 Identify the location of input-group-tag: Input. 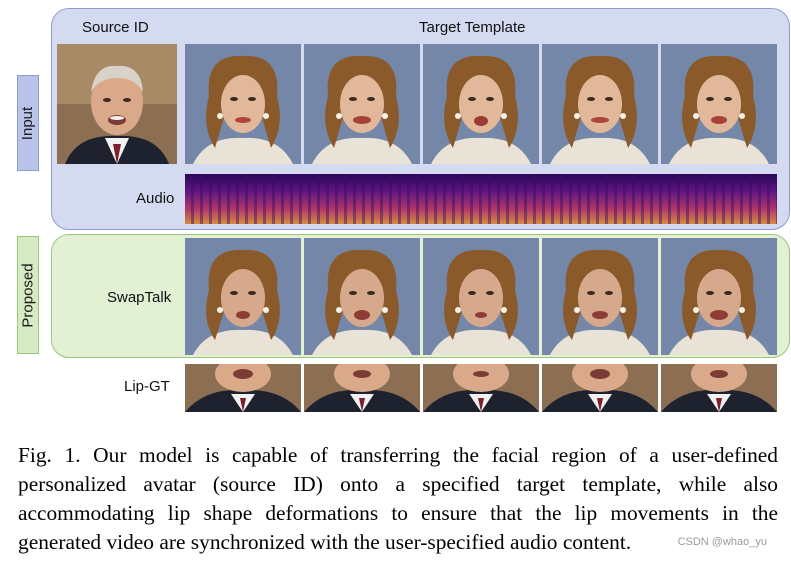
(28, 123).